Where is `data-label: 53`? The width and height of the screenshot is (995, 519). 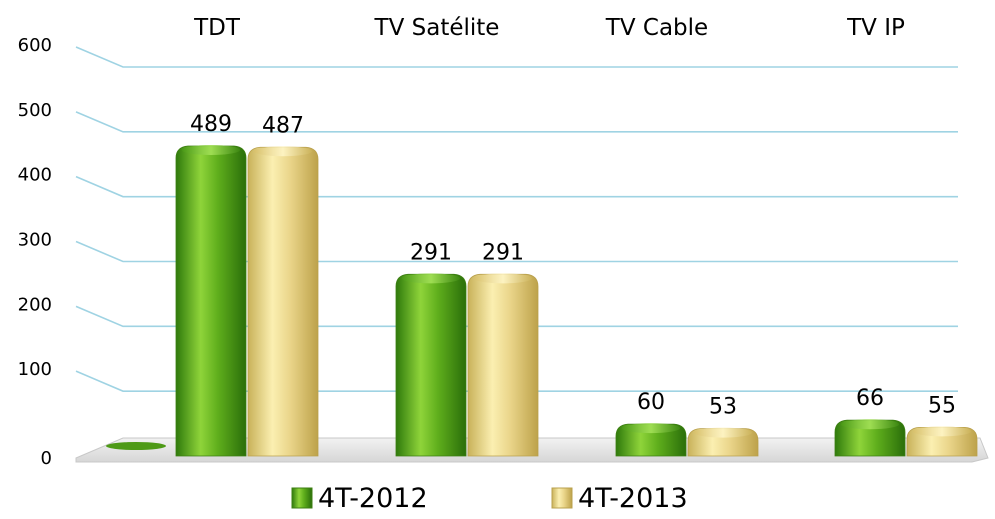
data-label: 53 is located at coordinates (723, 407).